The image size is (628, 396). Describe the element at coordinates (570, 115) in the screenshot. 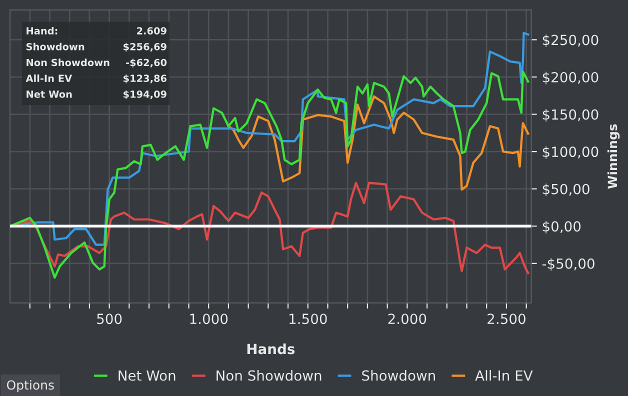

I see `y-tick-label: $150,00` at that location.